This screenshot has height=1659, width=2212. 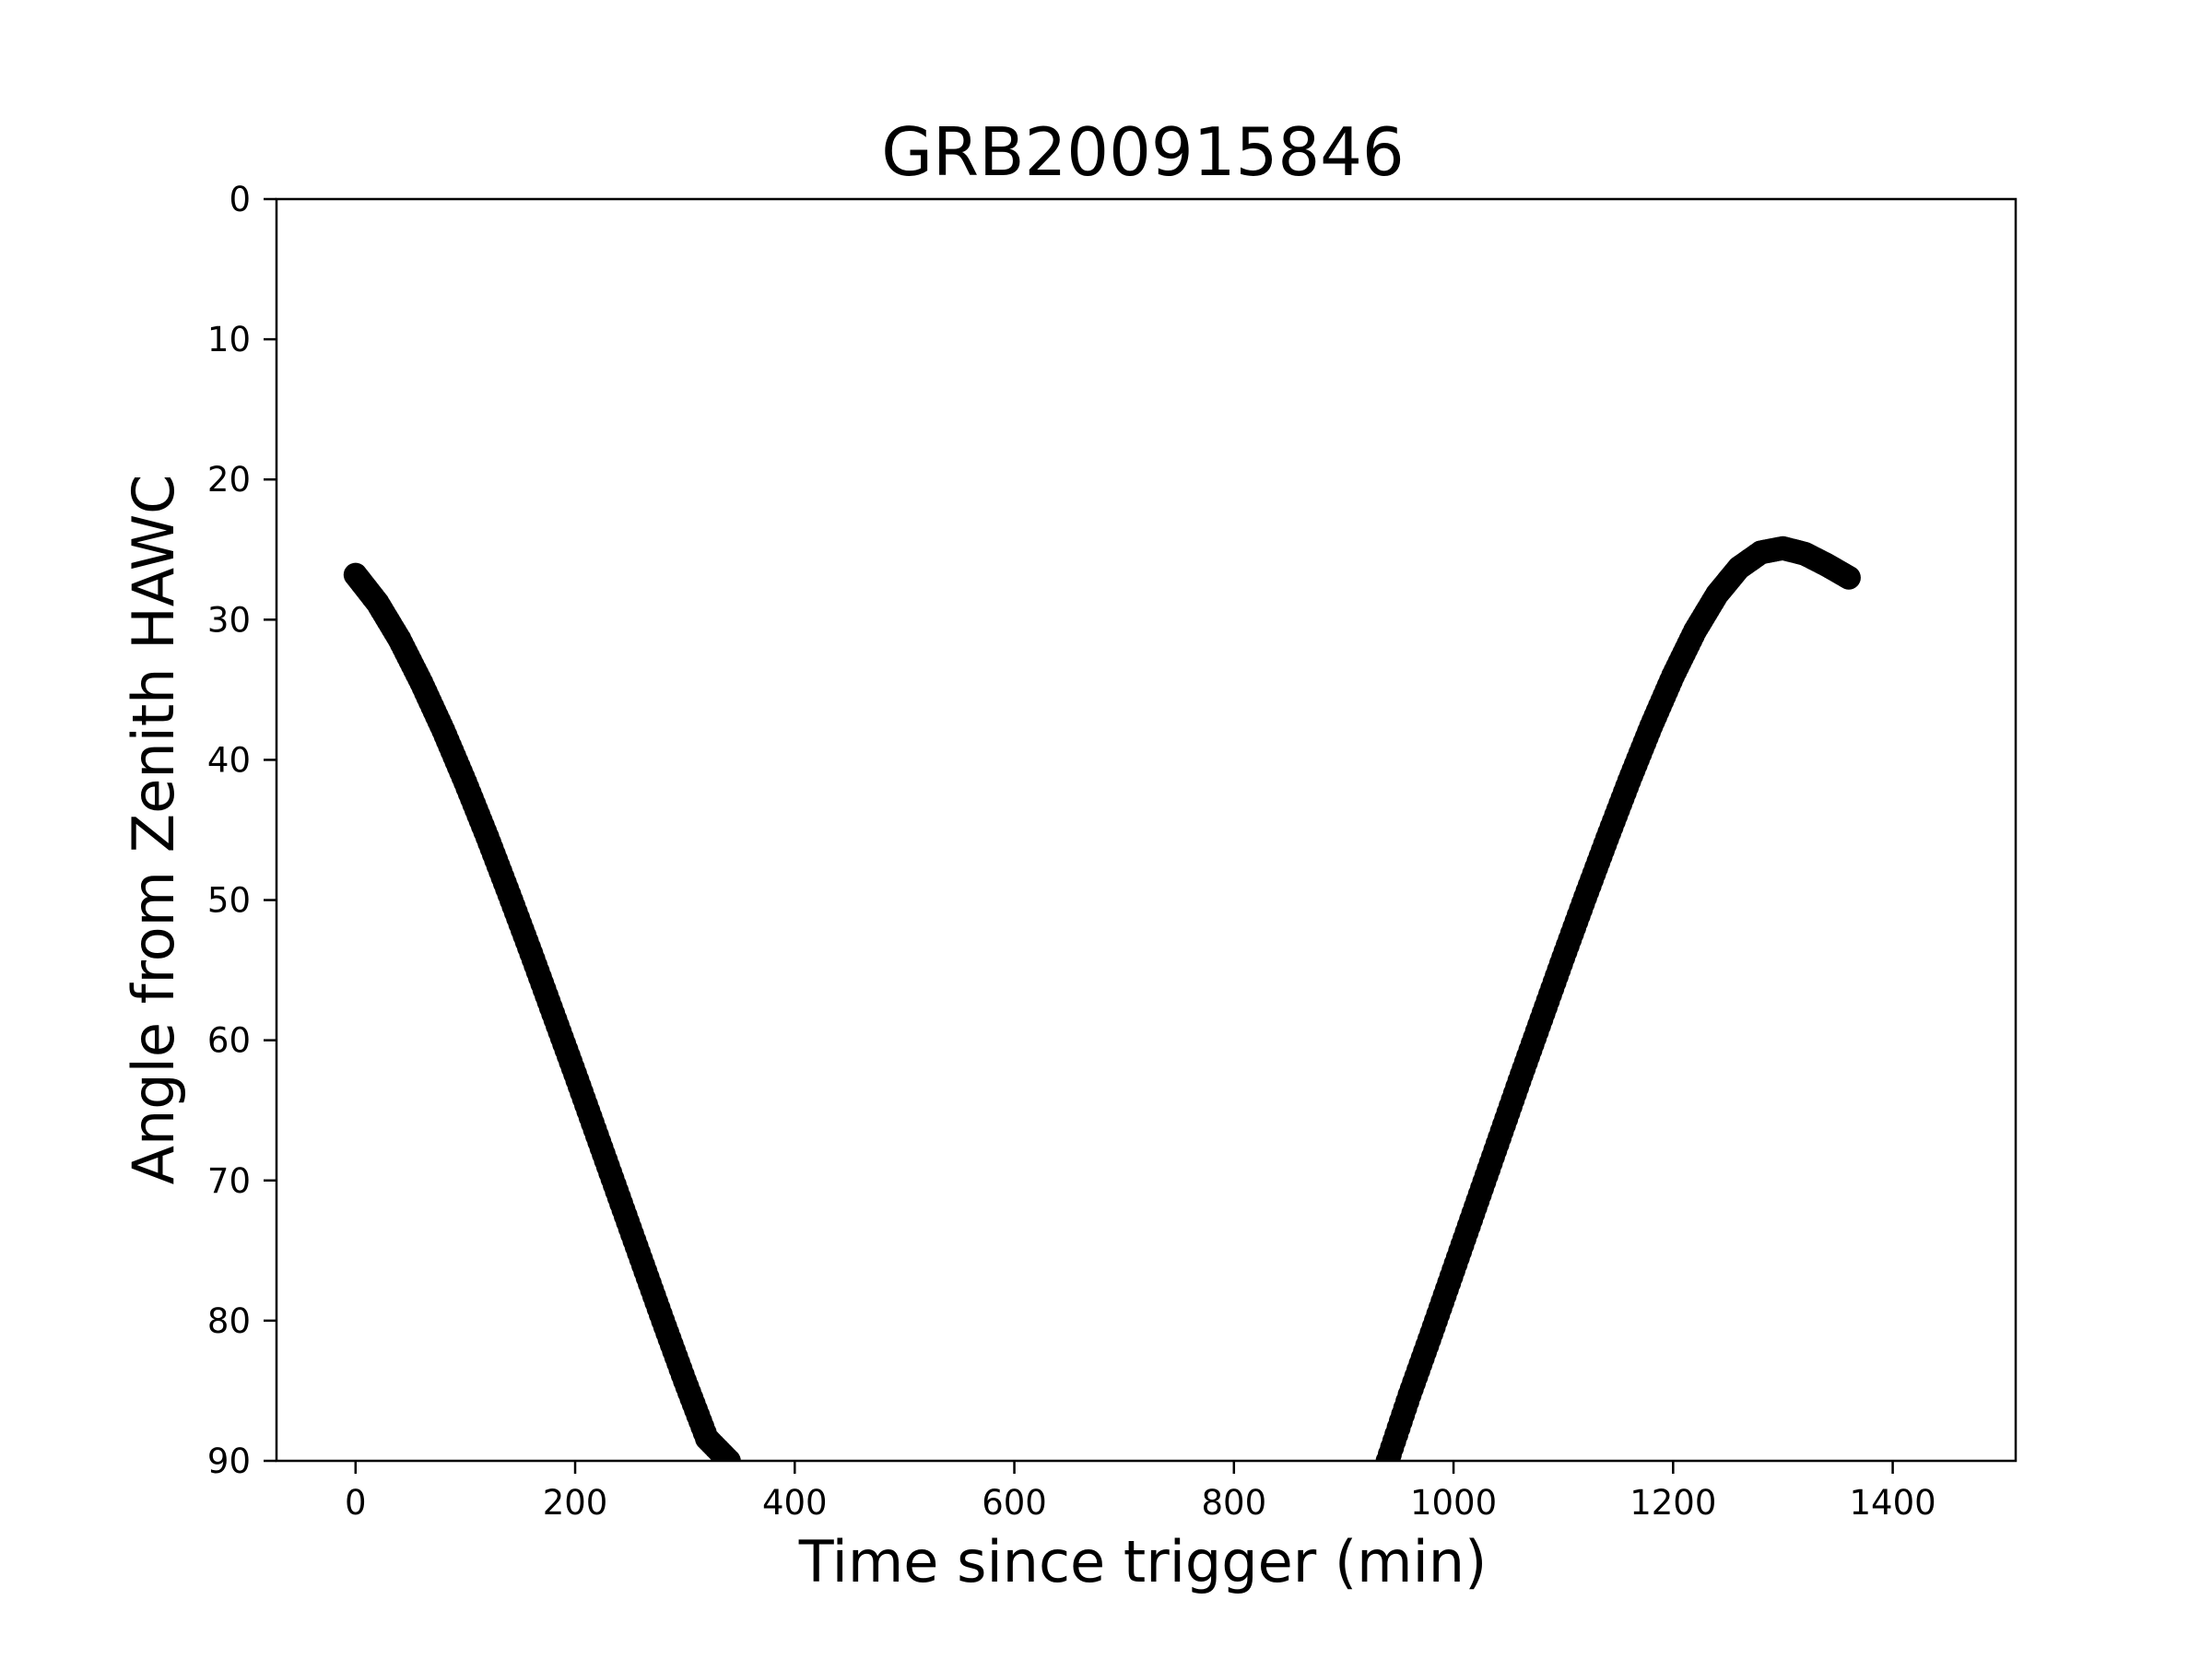 I want to click on x-tick-label: 0, so click(x=356, y=1503).